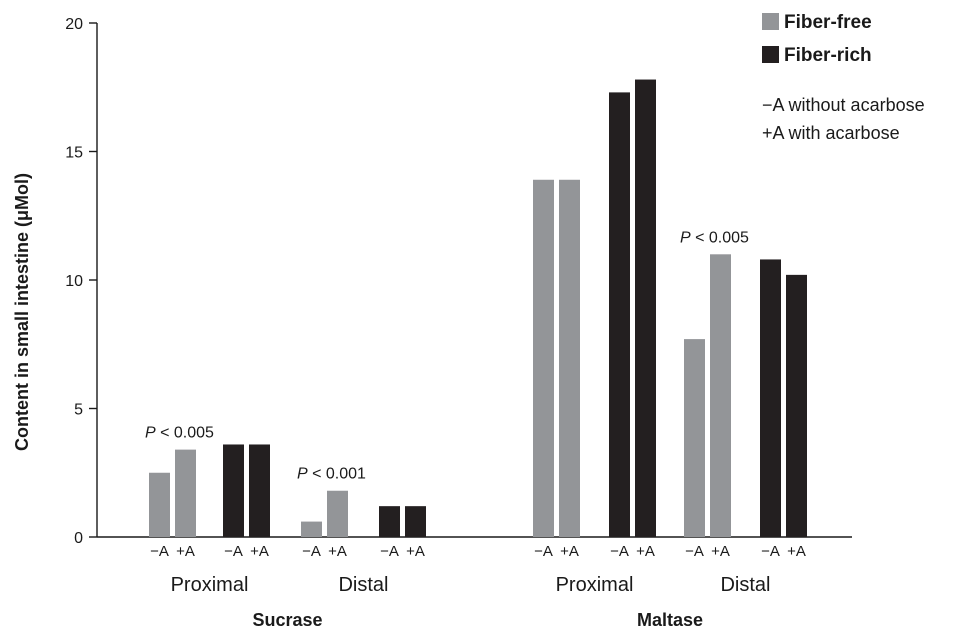 This screenshot has width=978, height=631. What do you see at coordinates (259, 490) in the screenshot?
I see `bar-sucrase-proximal-fiber-rich-plus-a` at bounding box center [259, 490].